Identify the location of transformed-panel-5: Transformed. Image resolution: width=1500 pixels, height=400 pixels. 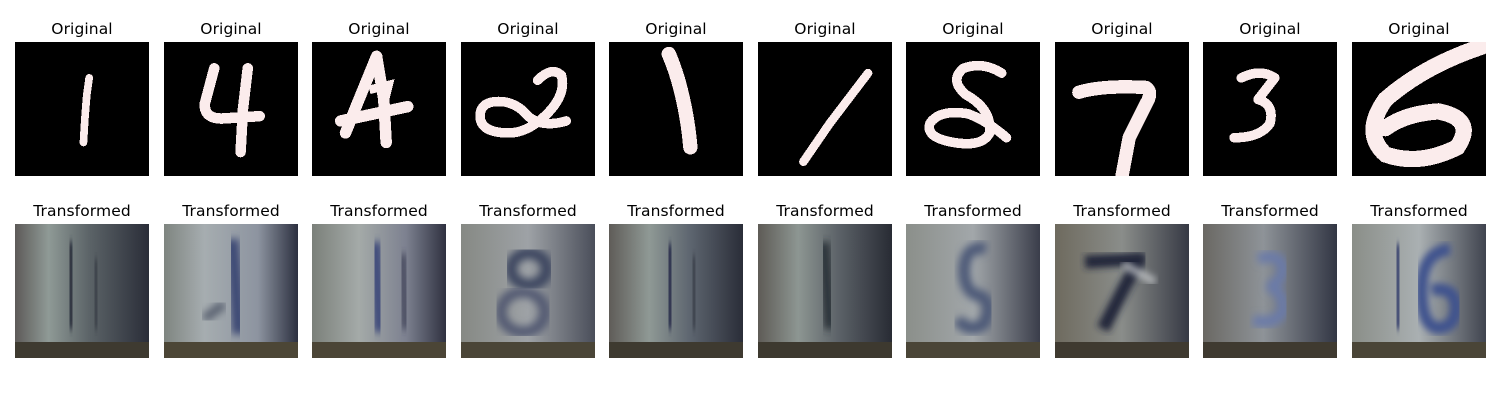
(676, 279).